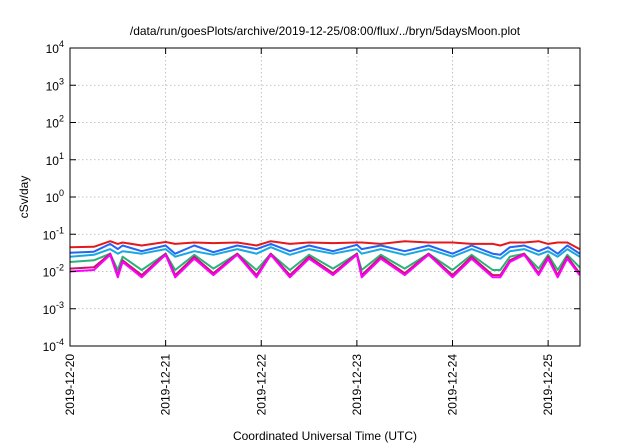 The image size is (640, 448). I want to click on y-tick-label: 10², so click(55, 122).